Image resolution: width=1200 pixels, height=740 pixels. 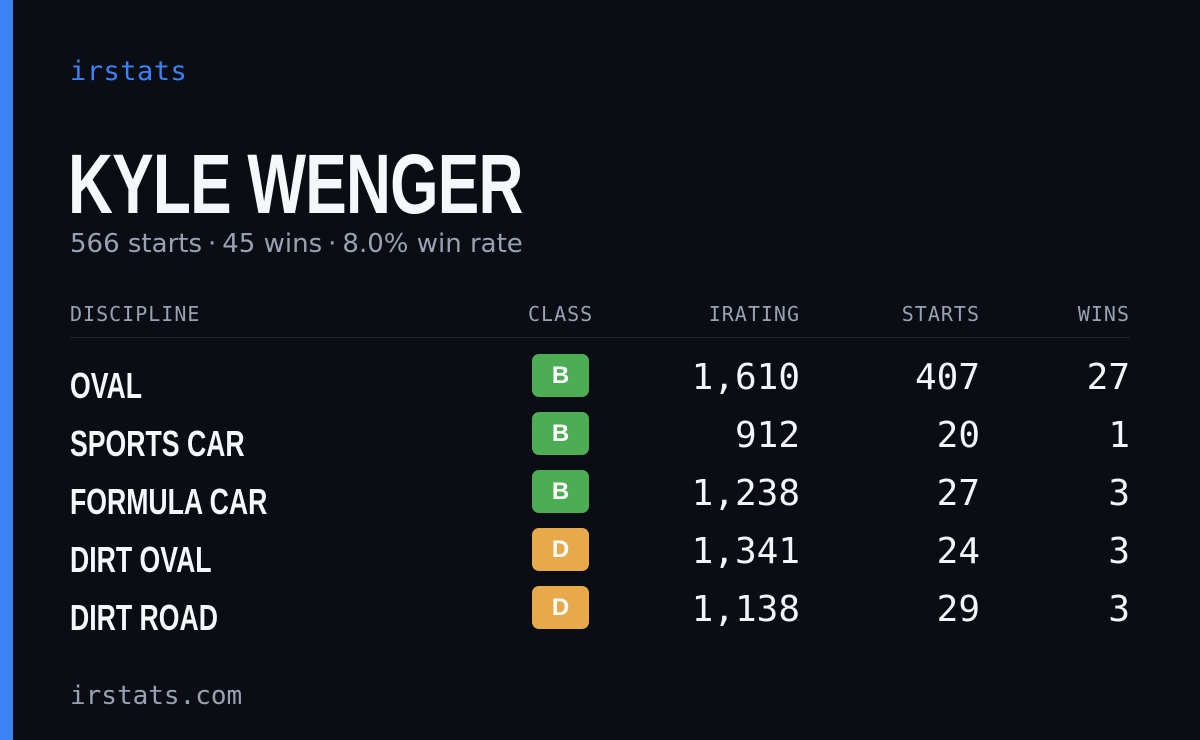 I want to click on column-header-class: CLASS, so click(x=561, y=314).